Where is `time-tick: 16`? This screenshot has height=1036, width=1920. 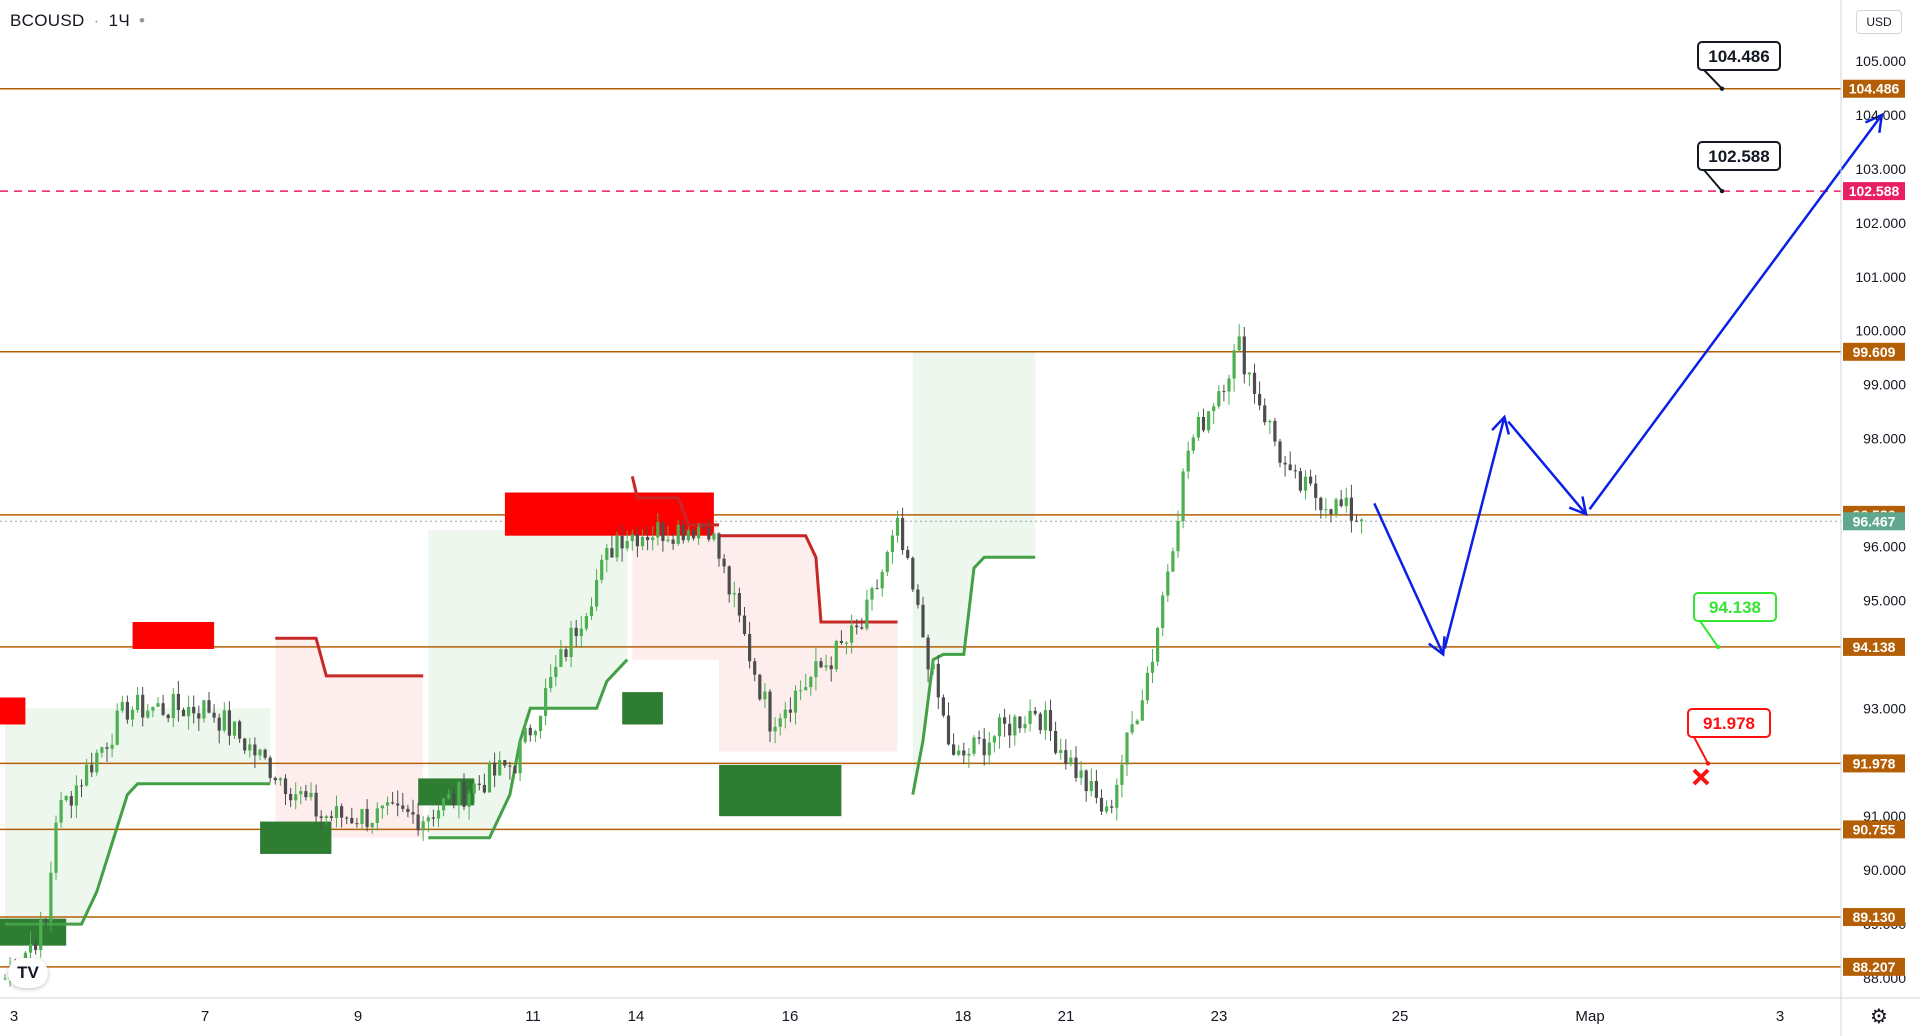 time-tick: 16 is located at coordinates (790, 1016).